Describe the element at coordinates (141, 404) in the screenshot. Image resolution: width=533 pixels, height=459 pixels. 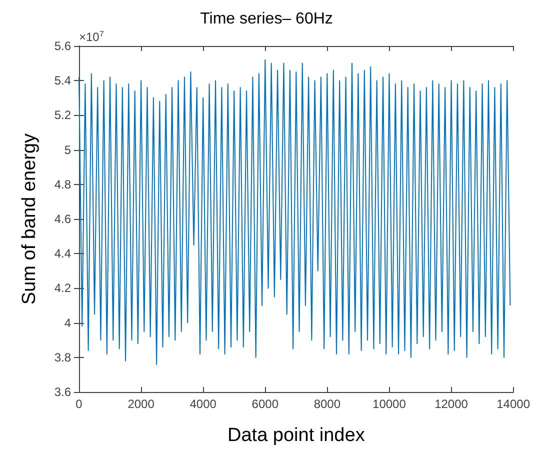
I see `x-tick-label: 2000` at that location.